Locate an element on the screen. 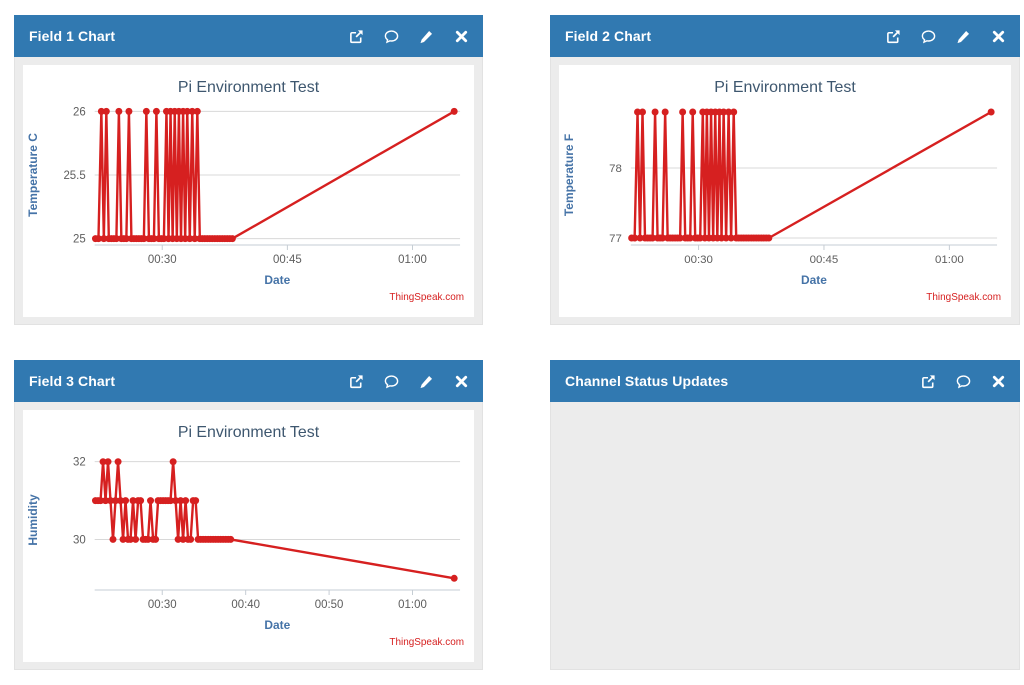 The image size is (1024, 685). y-axis-title: Temperature C is located at coordinates (33, 175).